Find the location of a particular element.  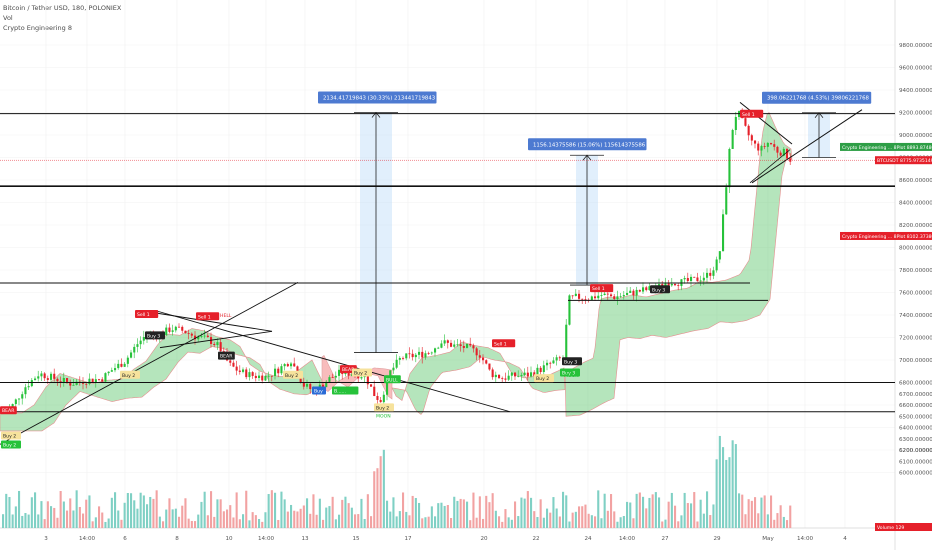

time-tick-label: 15 is located at coordinates (356, 539).